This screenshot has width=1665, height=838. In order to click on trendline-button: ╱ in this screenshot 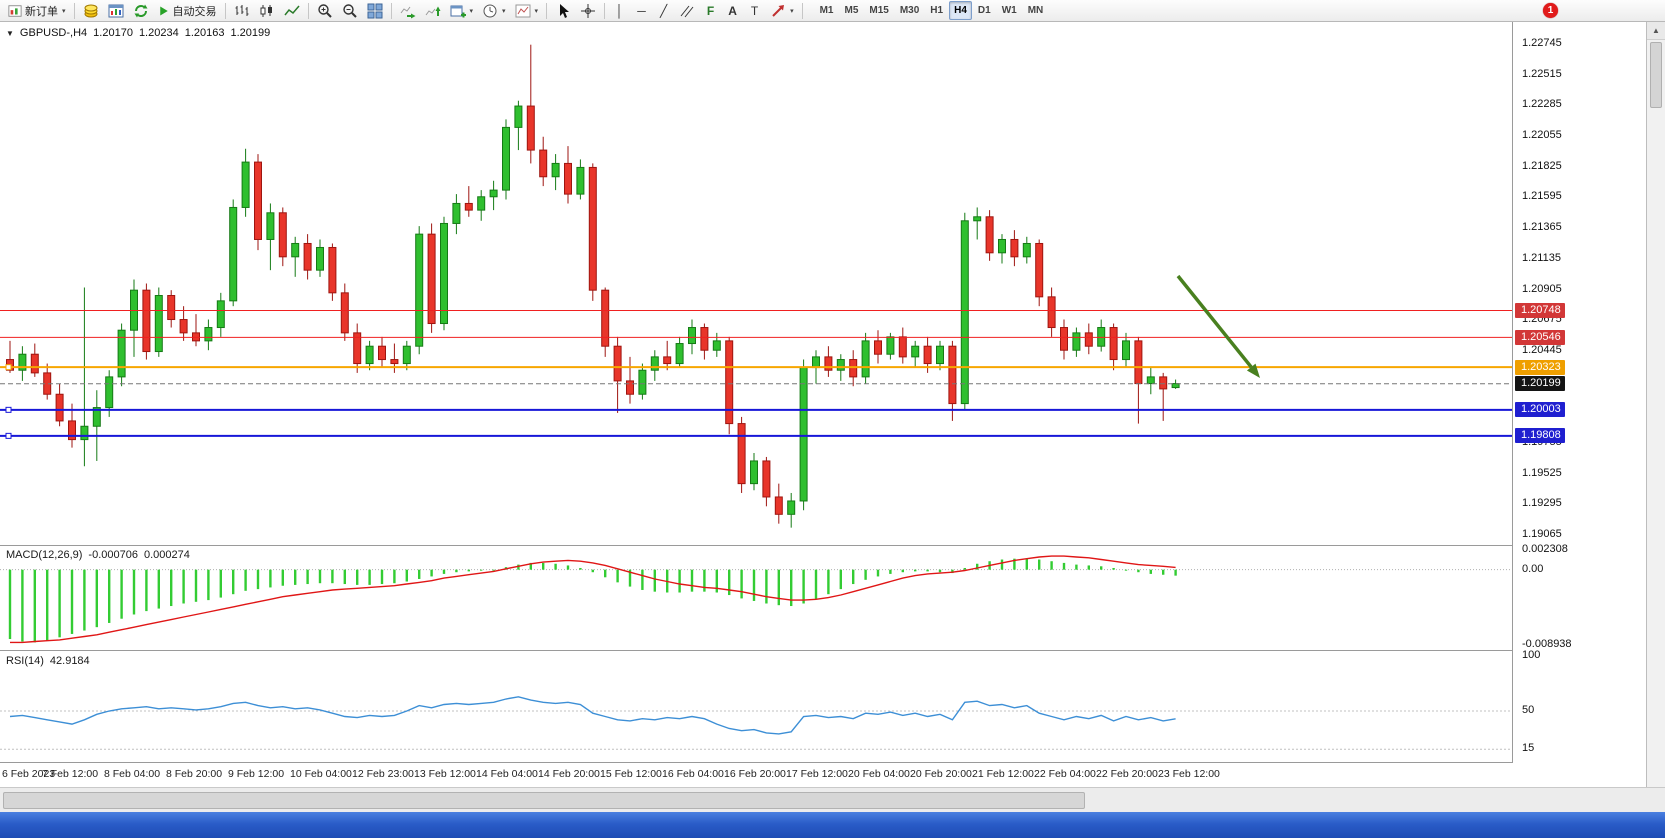, I will do `click(663, 10)`.